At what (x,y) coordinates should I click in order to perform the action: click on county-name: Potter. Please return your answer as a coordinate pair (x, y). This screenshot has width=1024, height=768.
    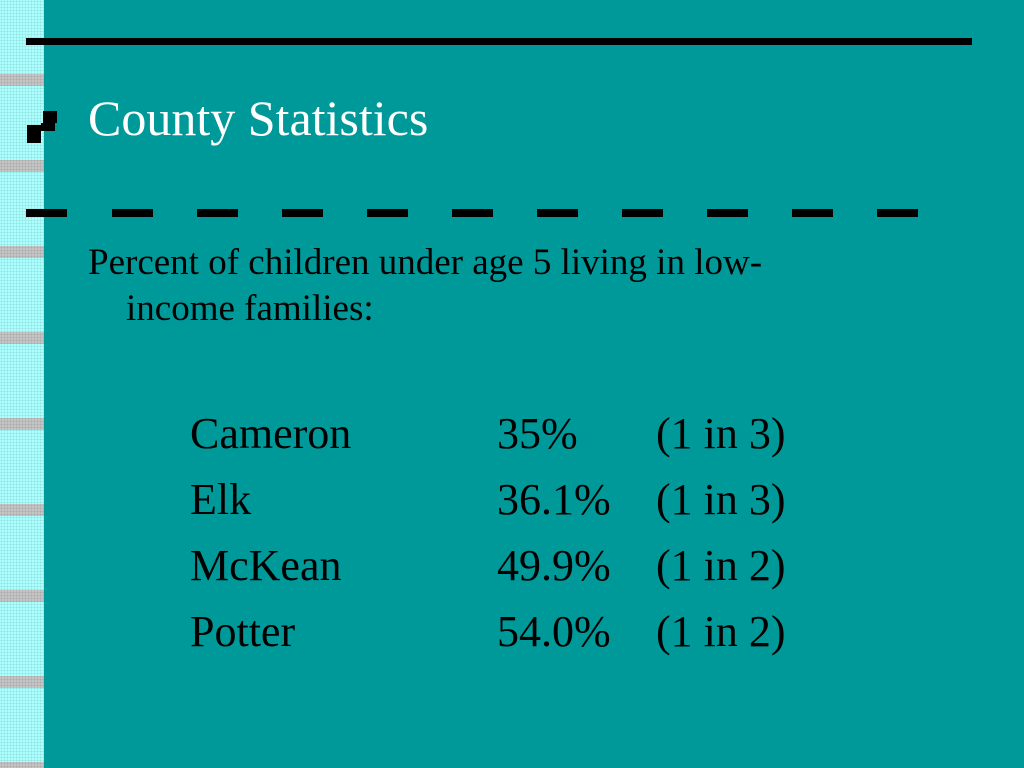
    Looking at the image, I should click on (243, 631).